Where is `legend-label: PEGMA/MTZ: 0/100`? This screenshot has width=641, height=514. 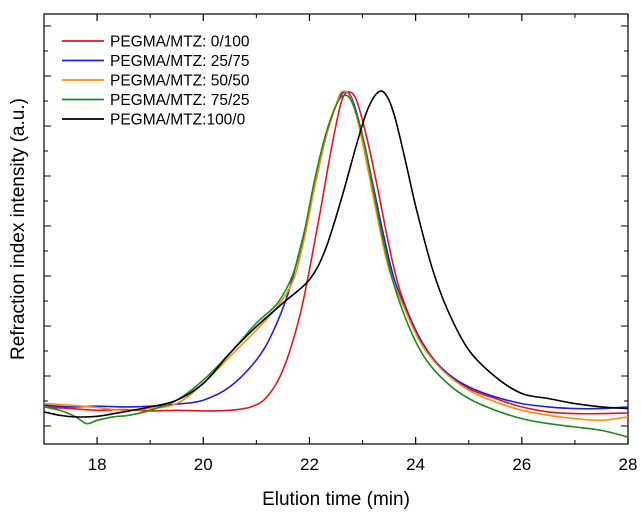
legend-label: PEGMA/MTZ: 0/100 is located at coordinates (180, 42).